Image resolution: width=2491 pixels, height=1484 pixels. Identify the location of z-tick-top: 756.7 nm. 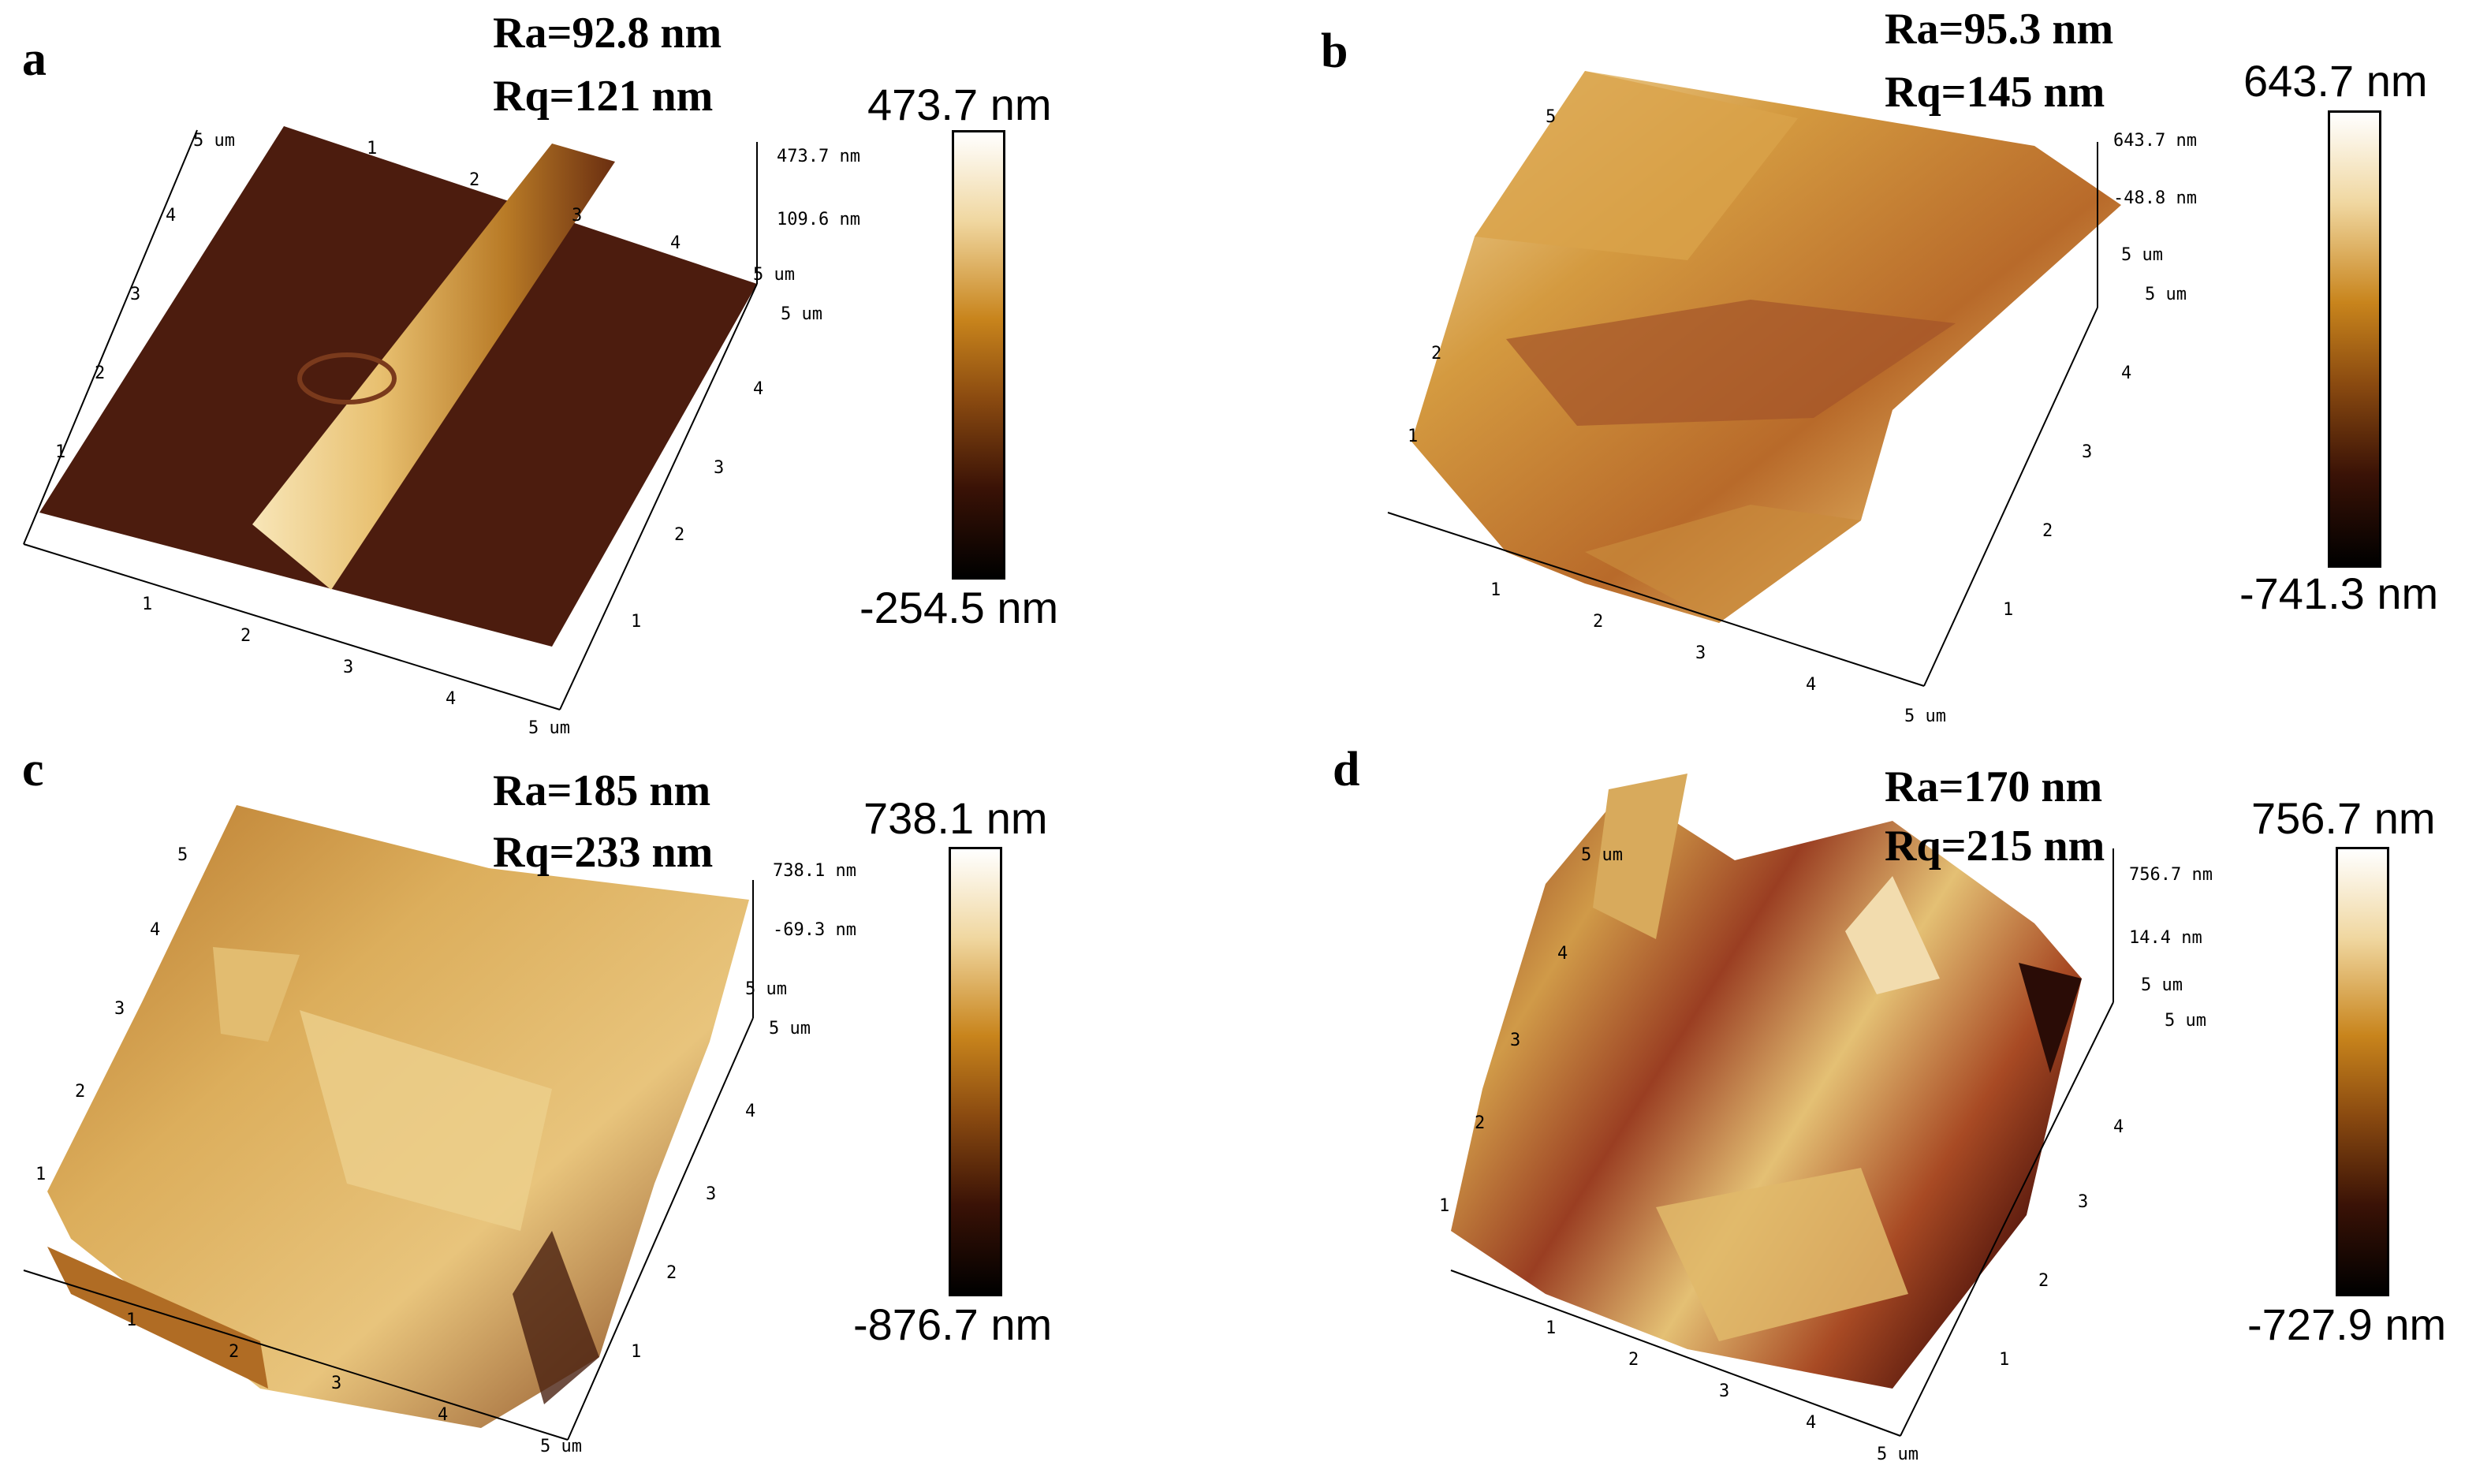
(2171, 875).